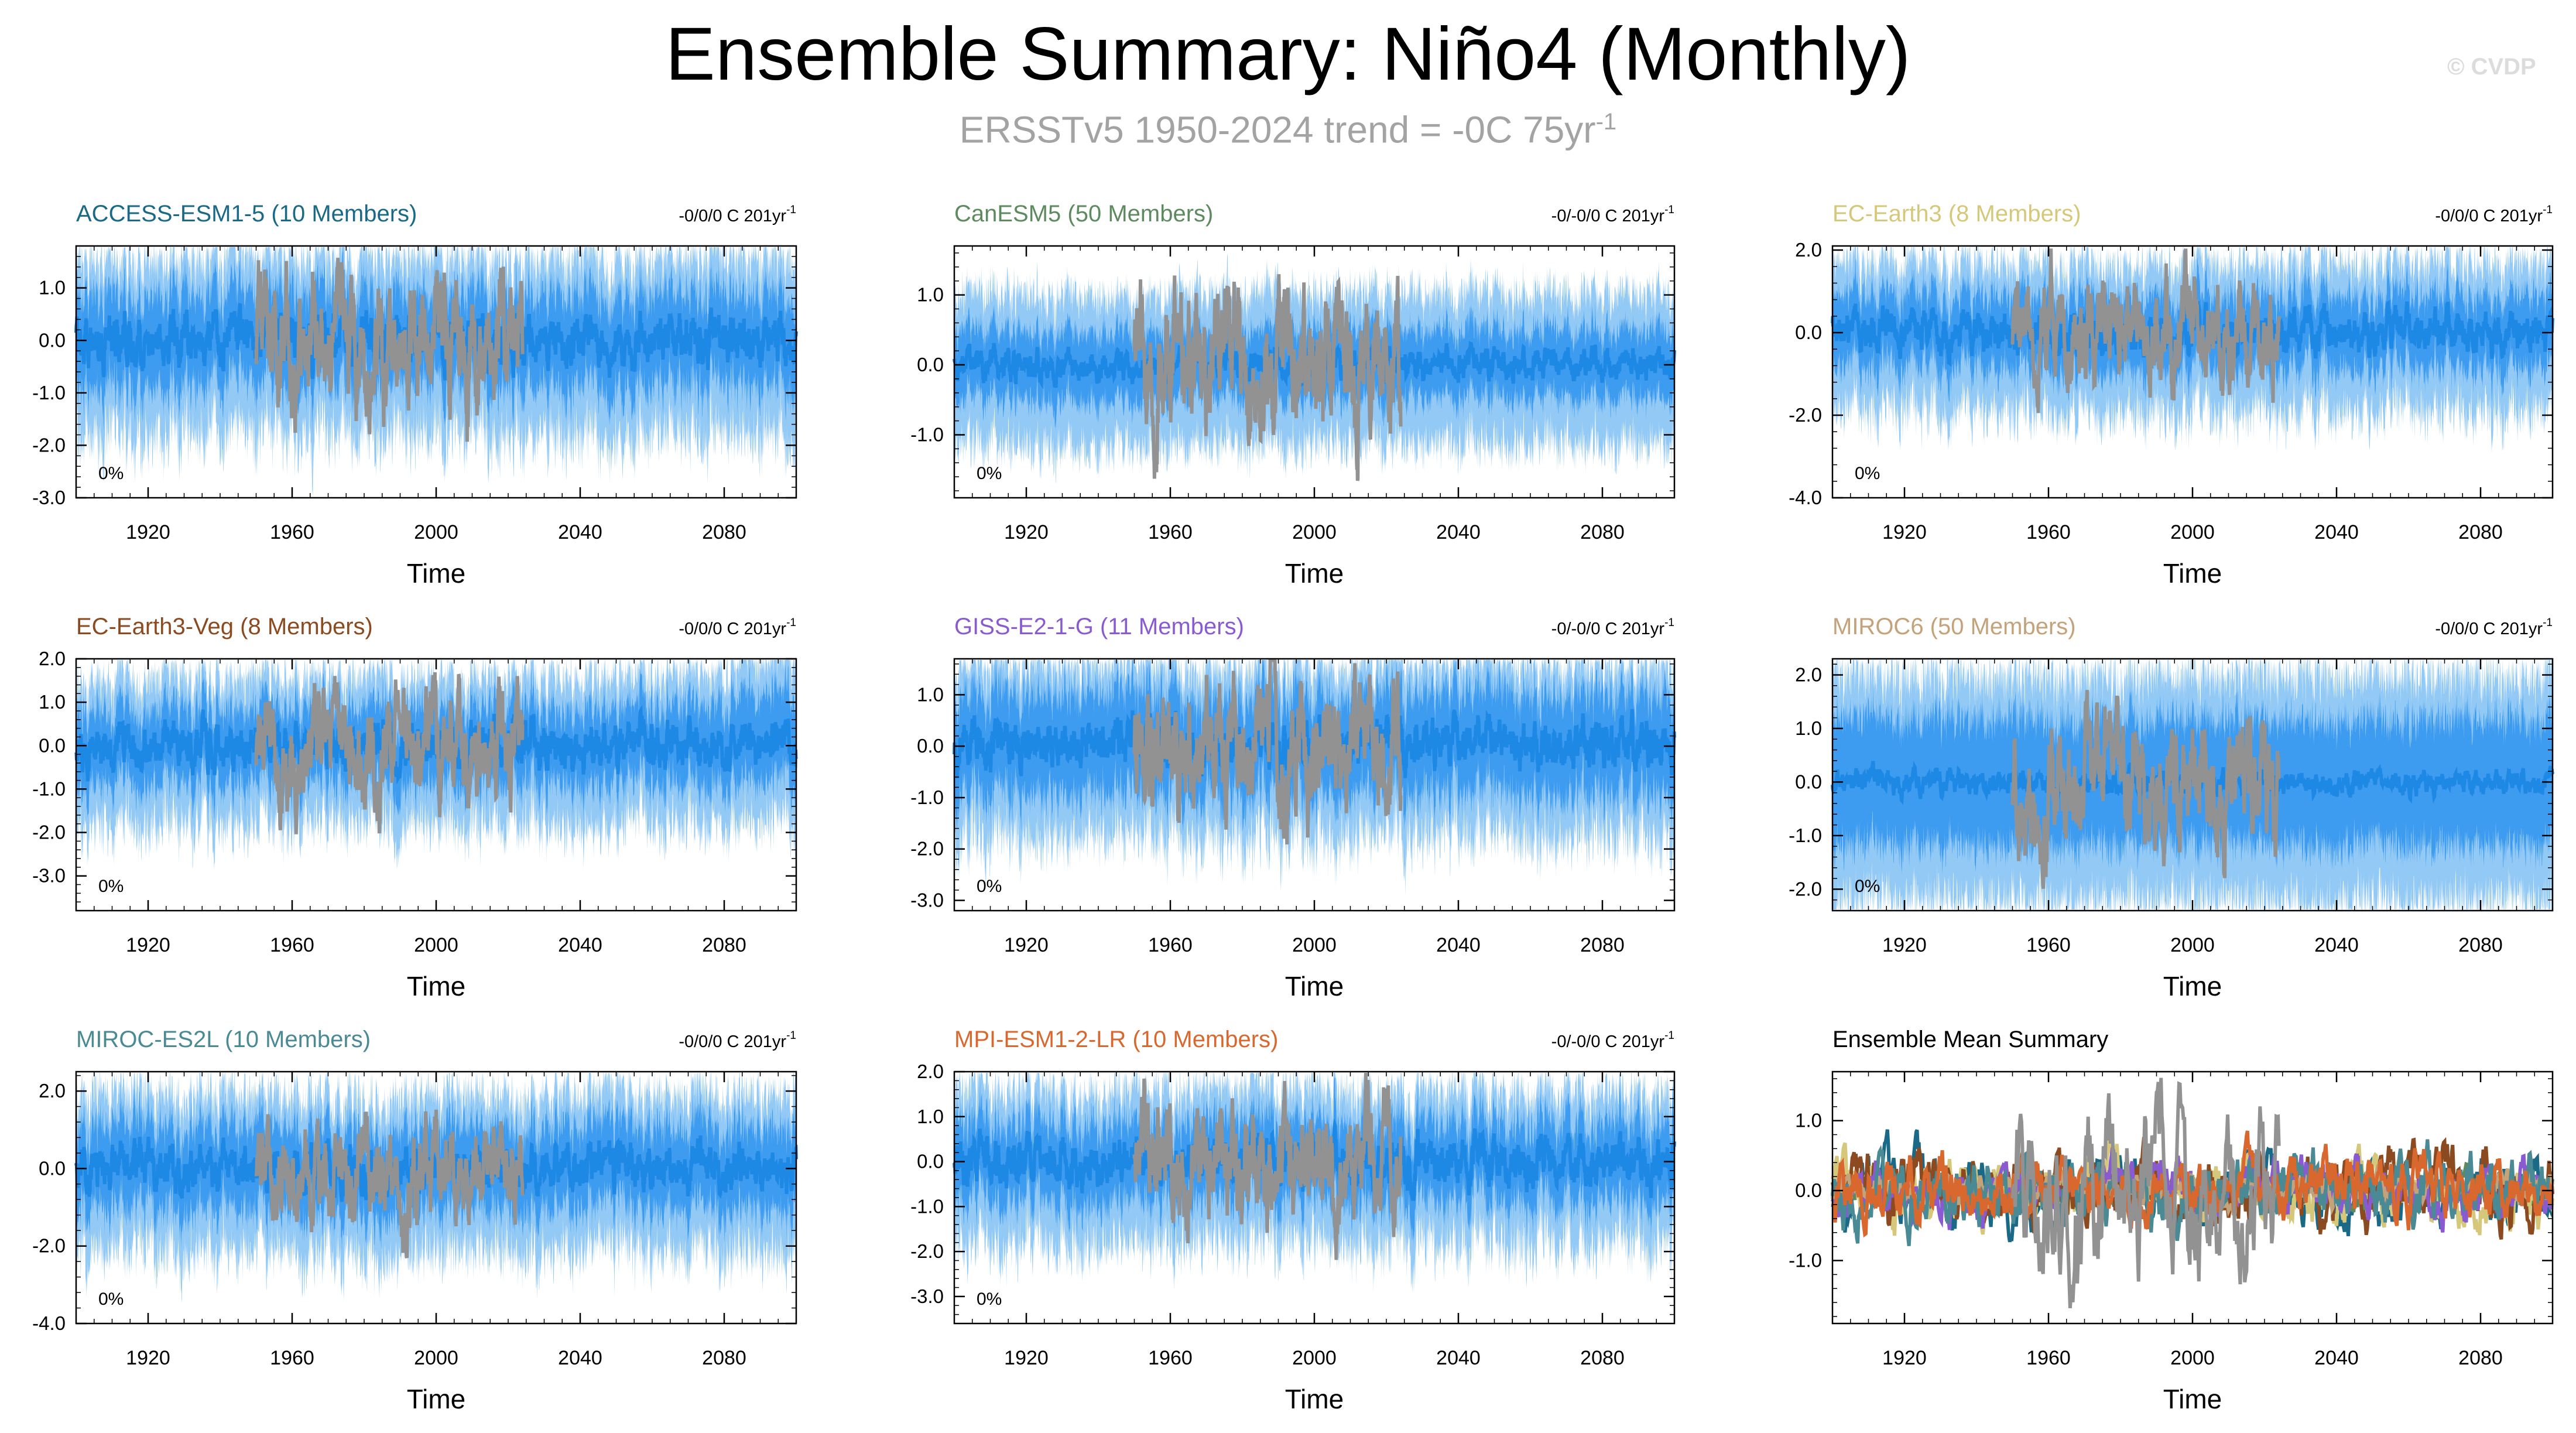 The image size is (2576, 1433). I want to click on panel-title: ACCESS-ESM1-5 (10 Members), so click(246, 214).